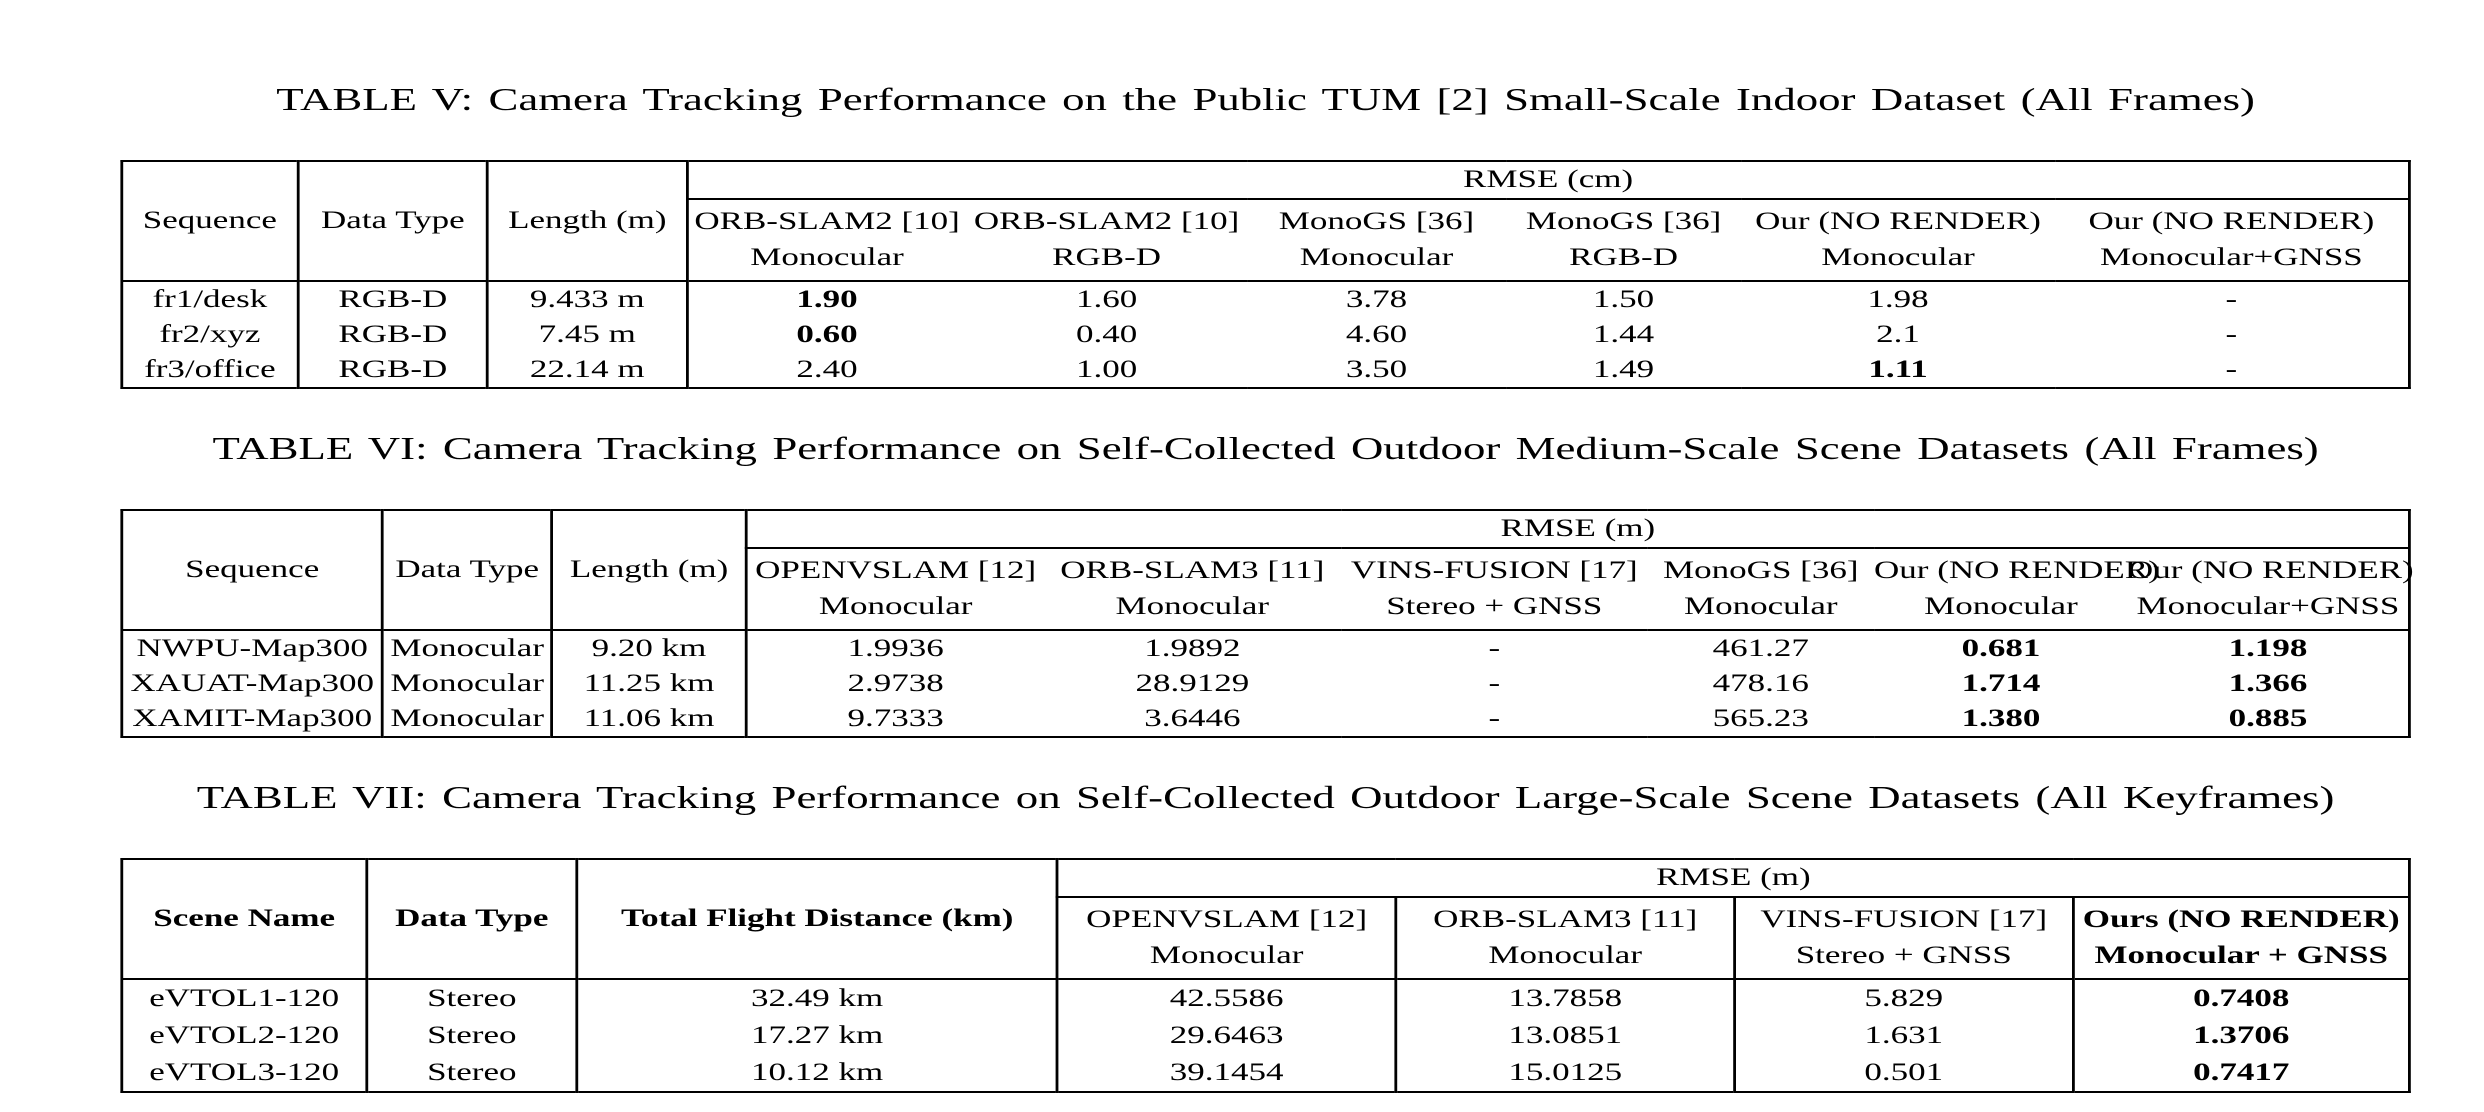 The image size is (2484, 1112). Describe the element at coordinates (816, 1073) in the screenshot. I see `table-cell: 10.12 km` at that location.